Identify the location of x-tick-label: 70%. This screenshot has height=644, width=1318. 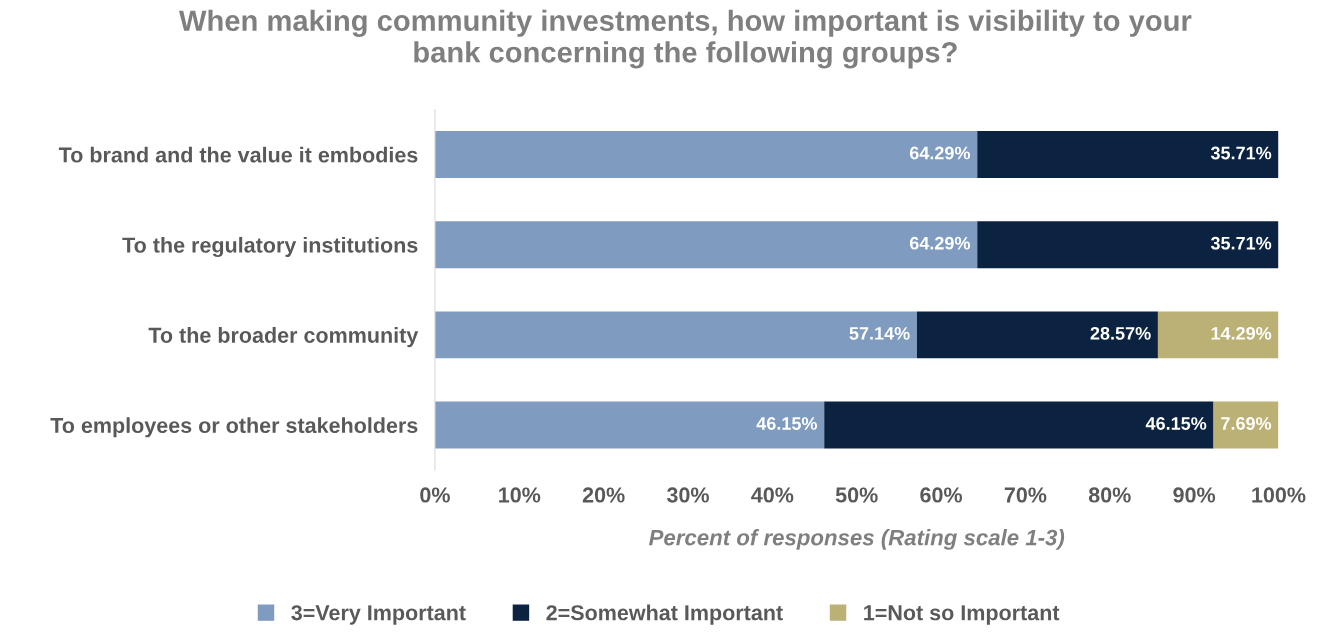
(1025, 495).